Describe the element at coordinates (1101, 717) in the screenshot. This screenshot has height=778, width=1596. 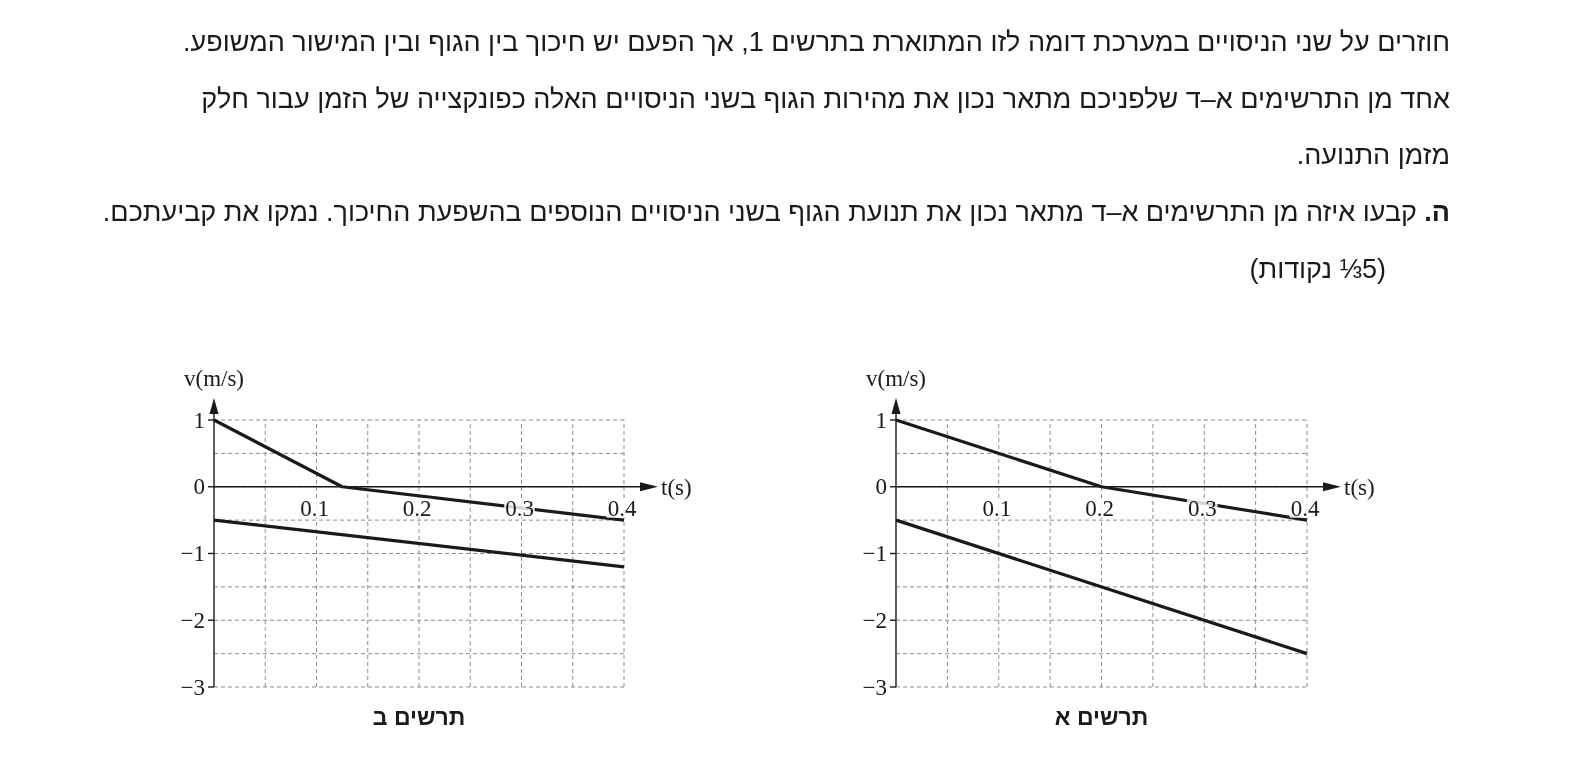
I see `text: תרשים א` at that location.